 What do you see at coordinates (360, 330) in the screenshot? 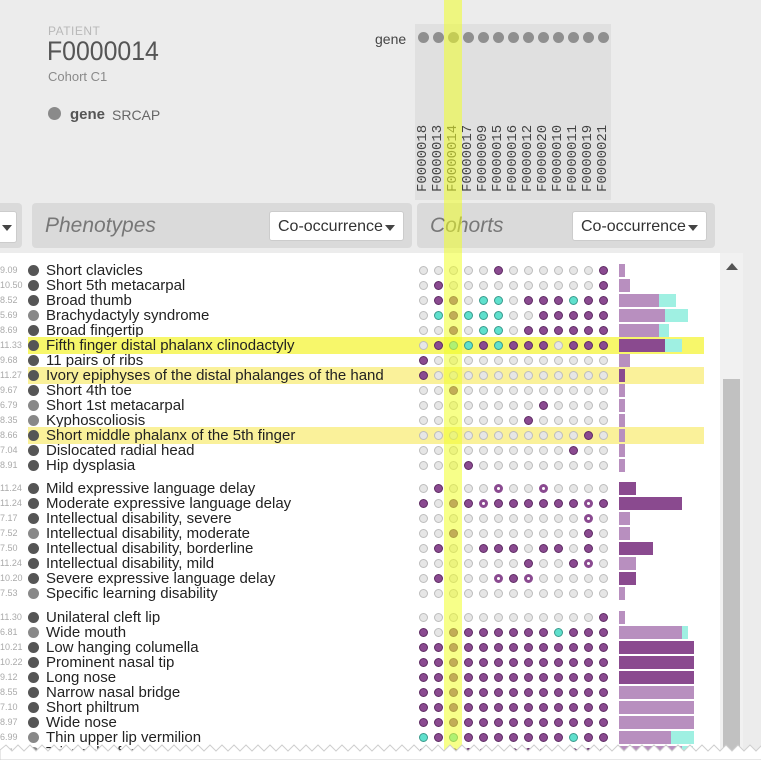
I see `phenotype-row: 8.69 Broad fingertip` at bounding box center [360, 330].